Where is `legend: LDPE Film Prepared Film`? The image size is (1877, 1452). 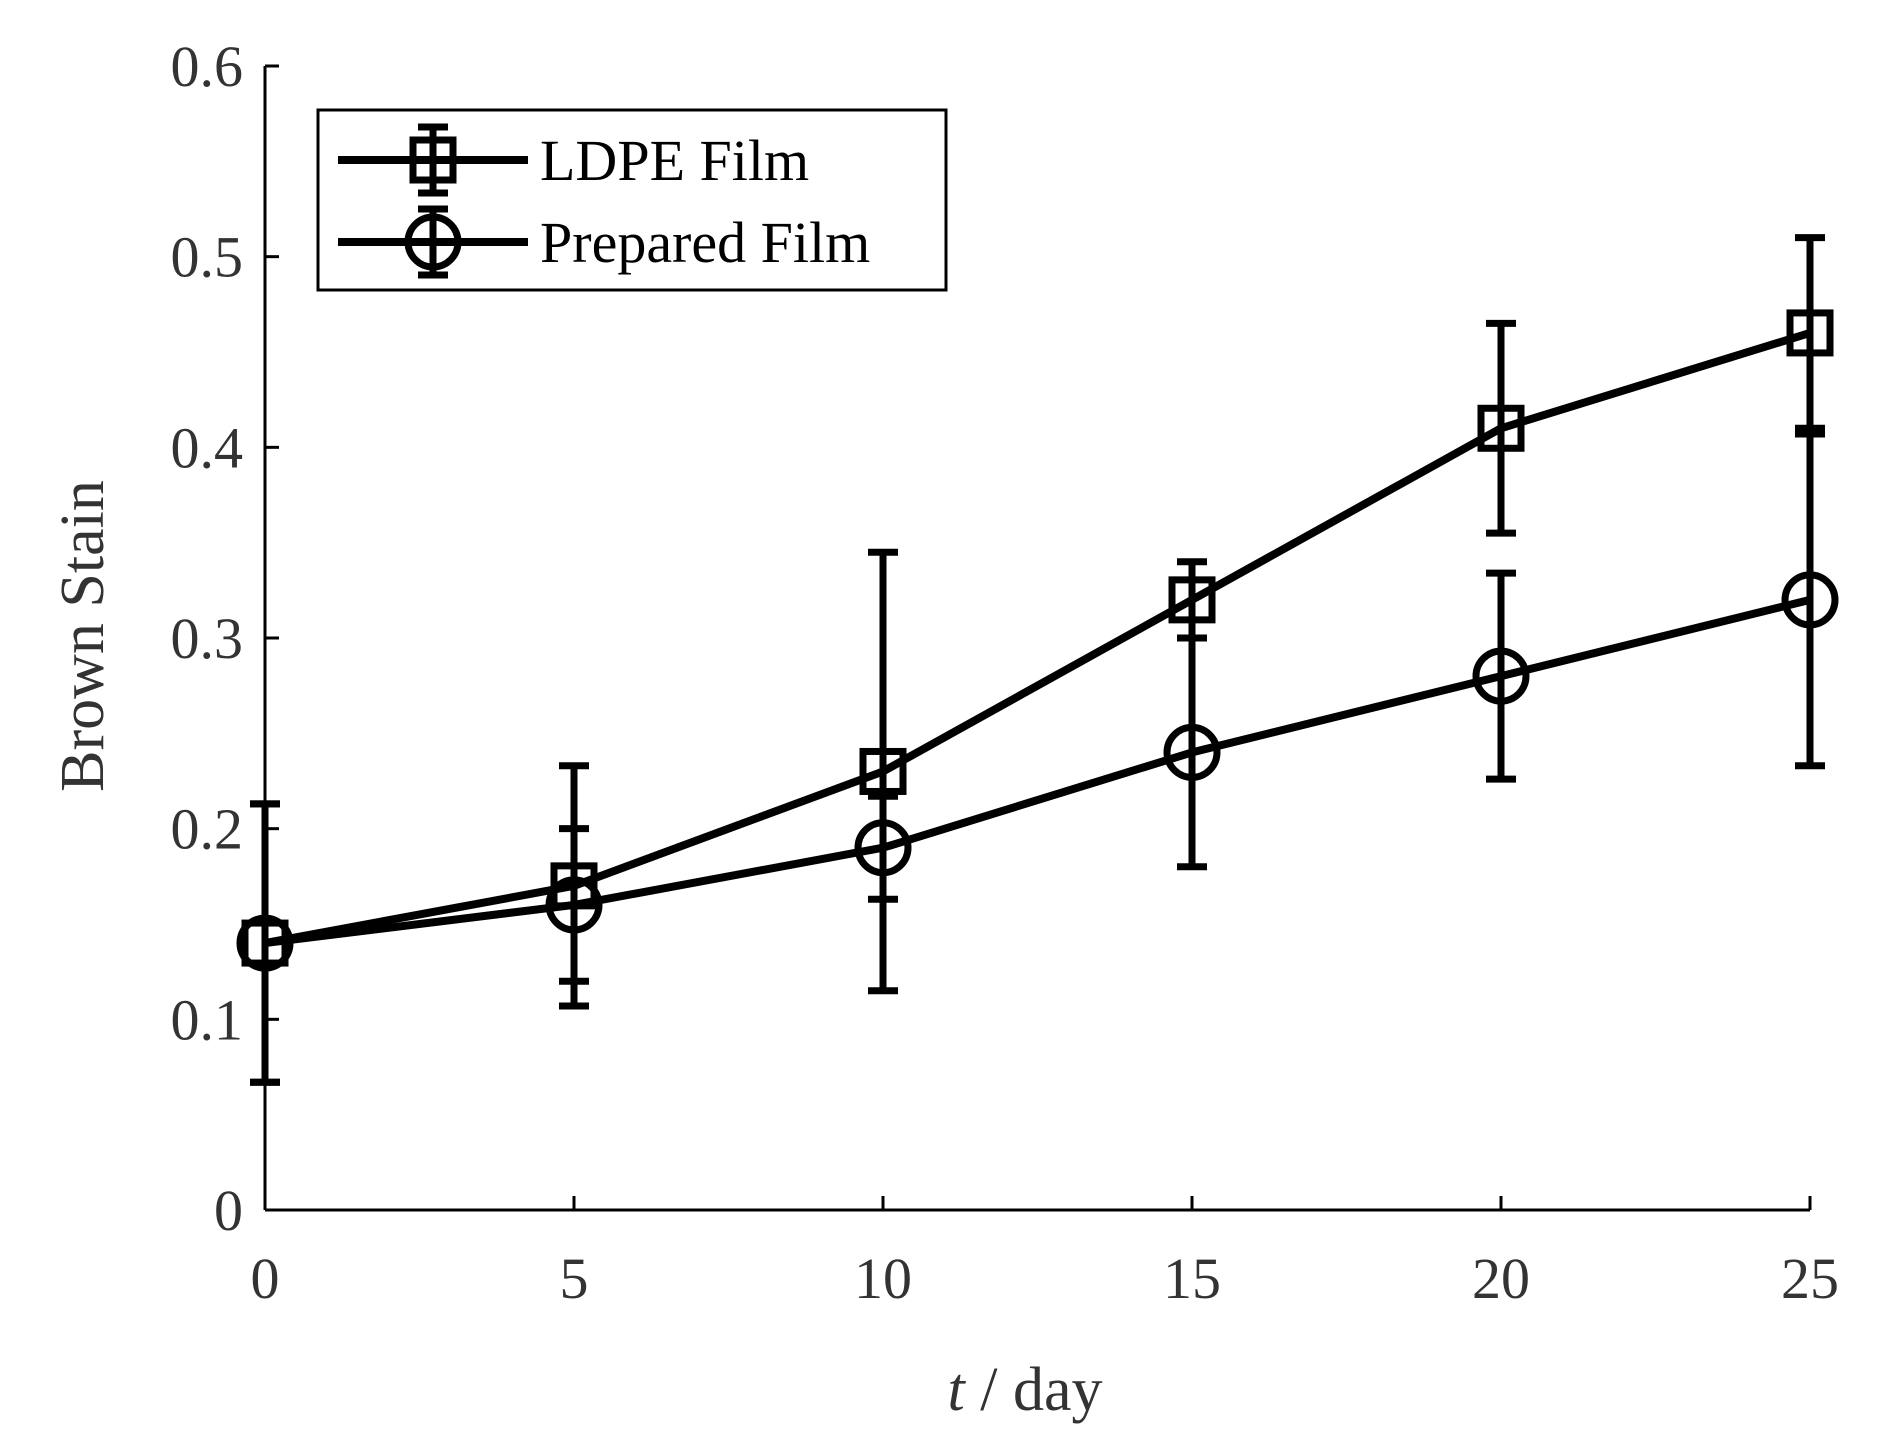 legend: LDPE Film Prepared Film is located at coordinates (632, 200).